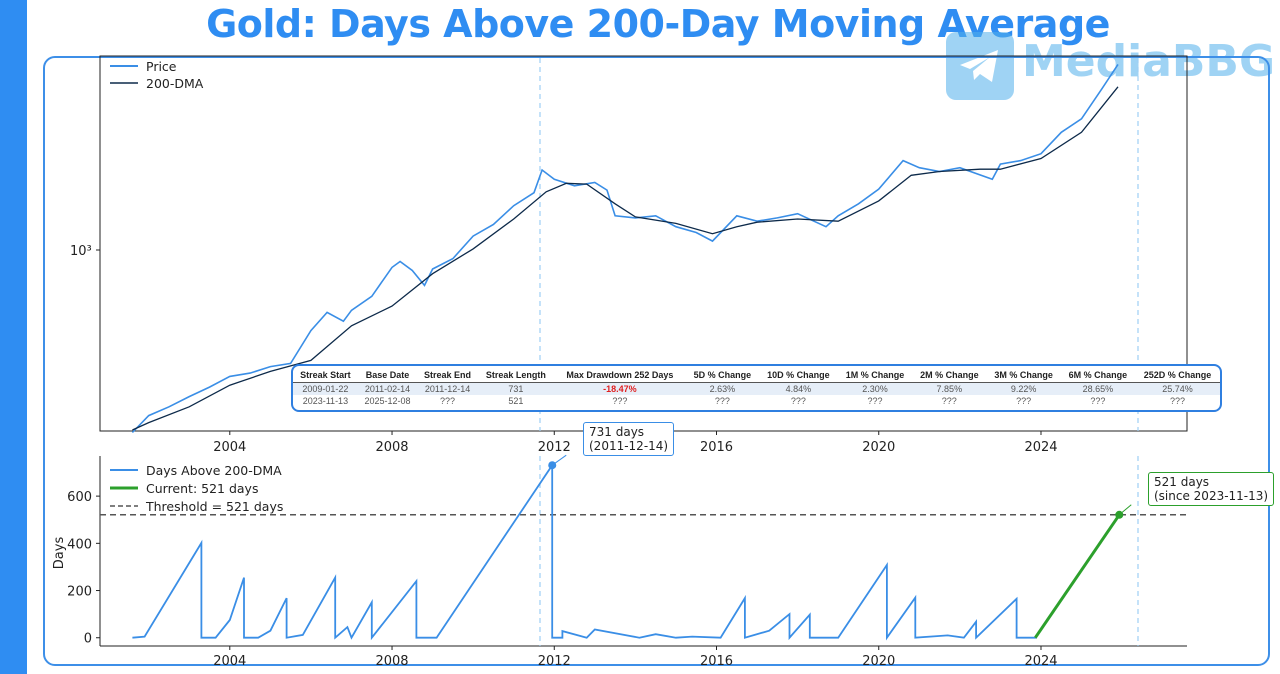 The height and width of the screenshot is (674, 1280). What do you see at coordinates (716, 661) in the screenshot?
I see `days-x-tick-label: 2016` at bounding box center [716, 661].